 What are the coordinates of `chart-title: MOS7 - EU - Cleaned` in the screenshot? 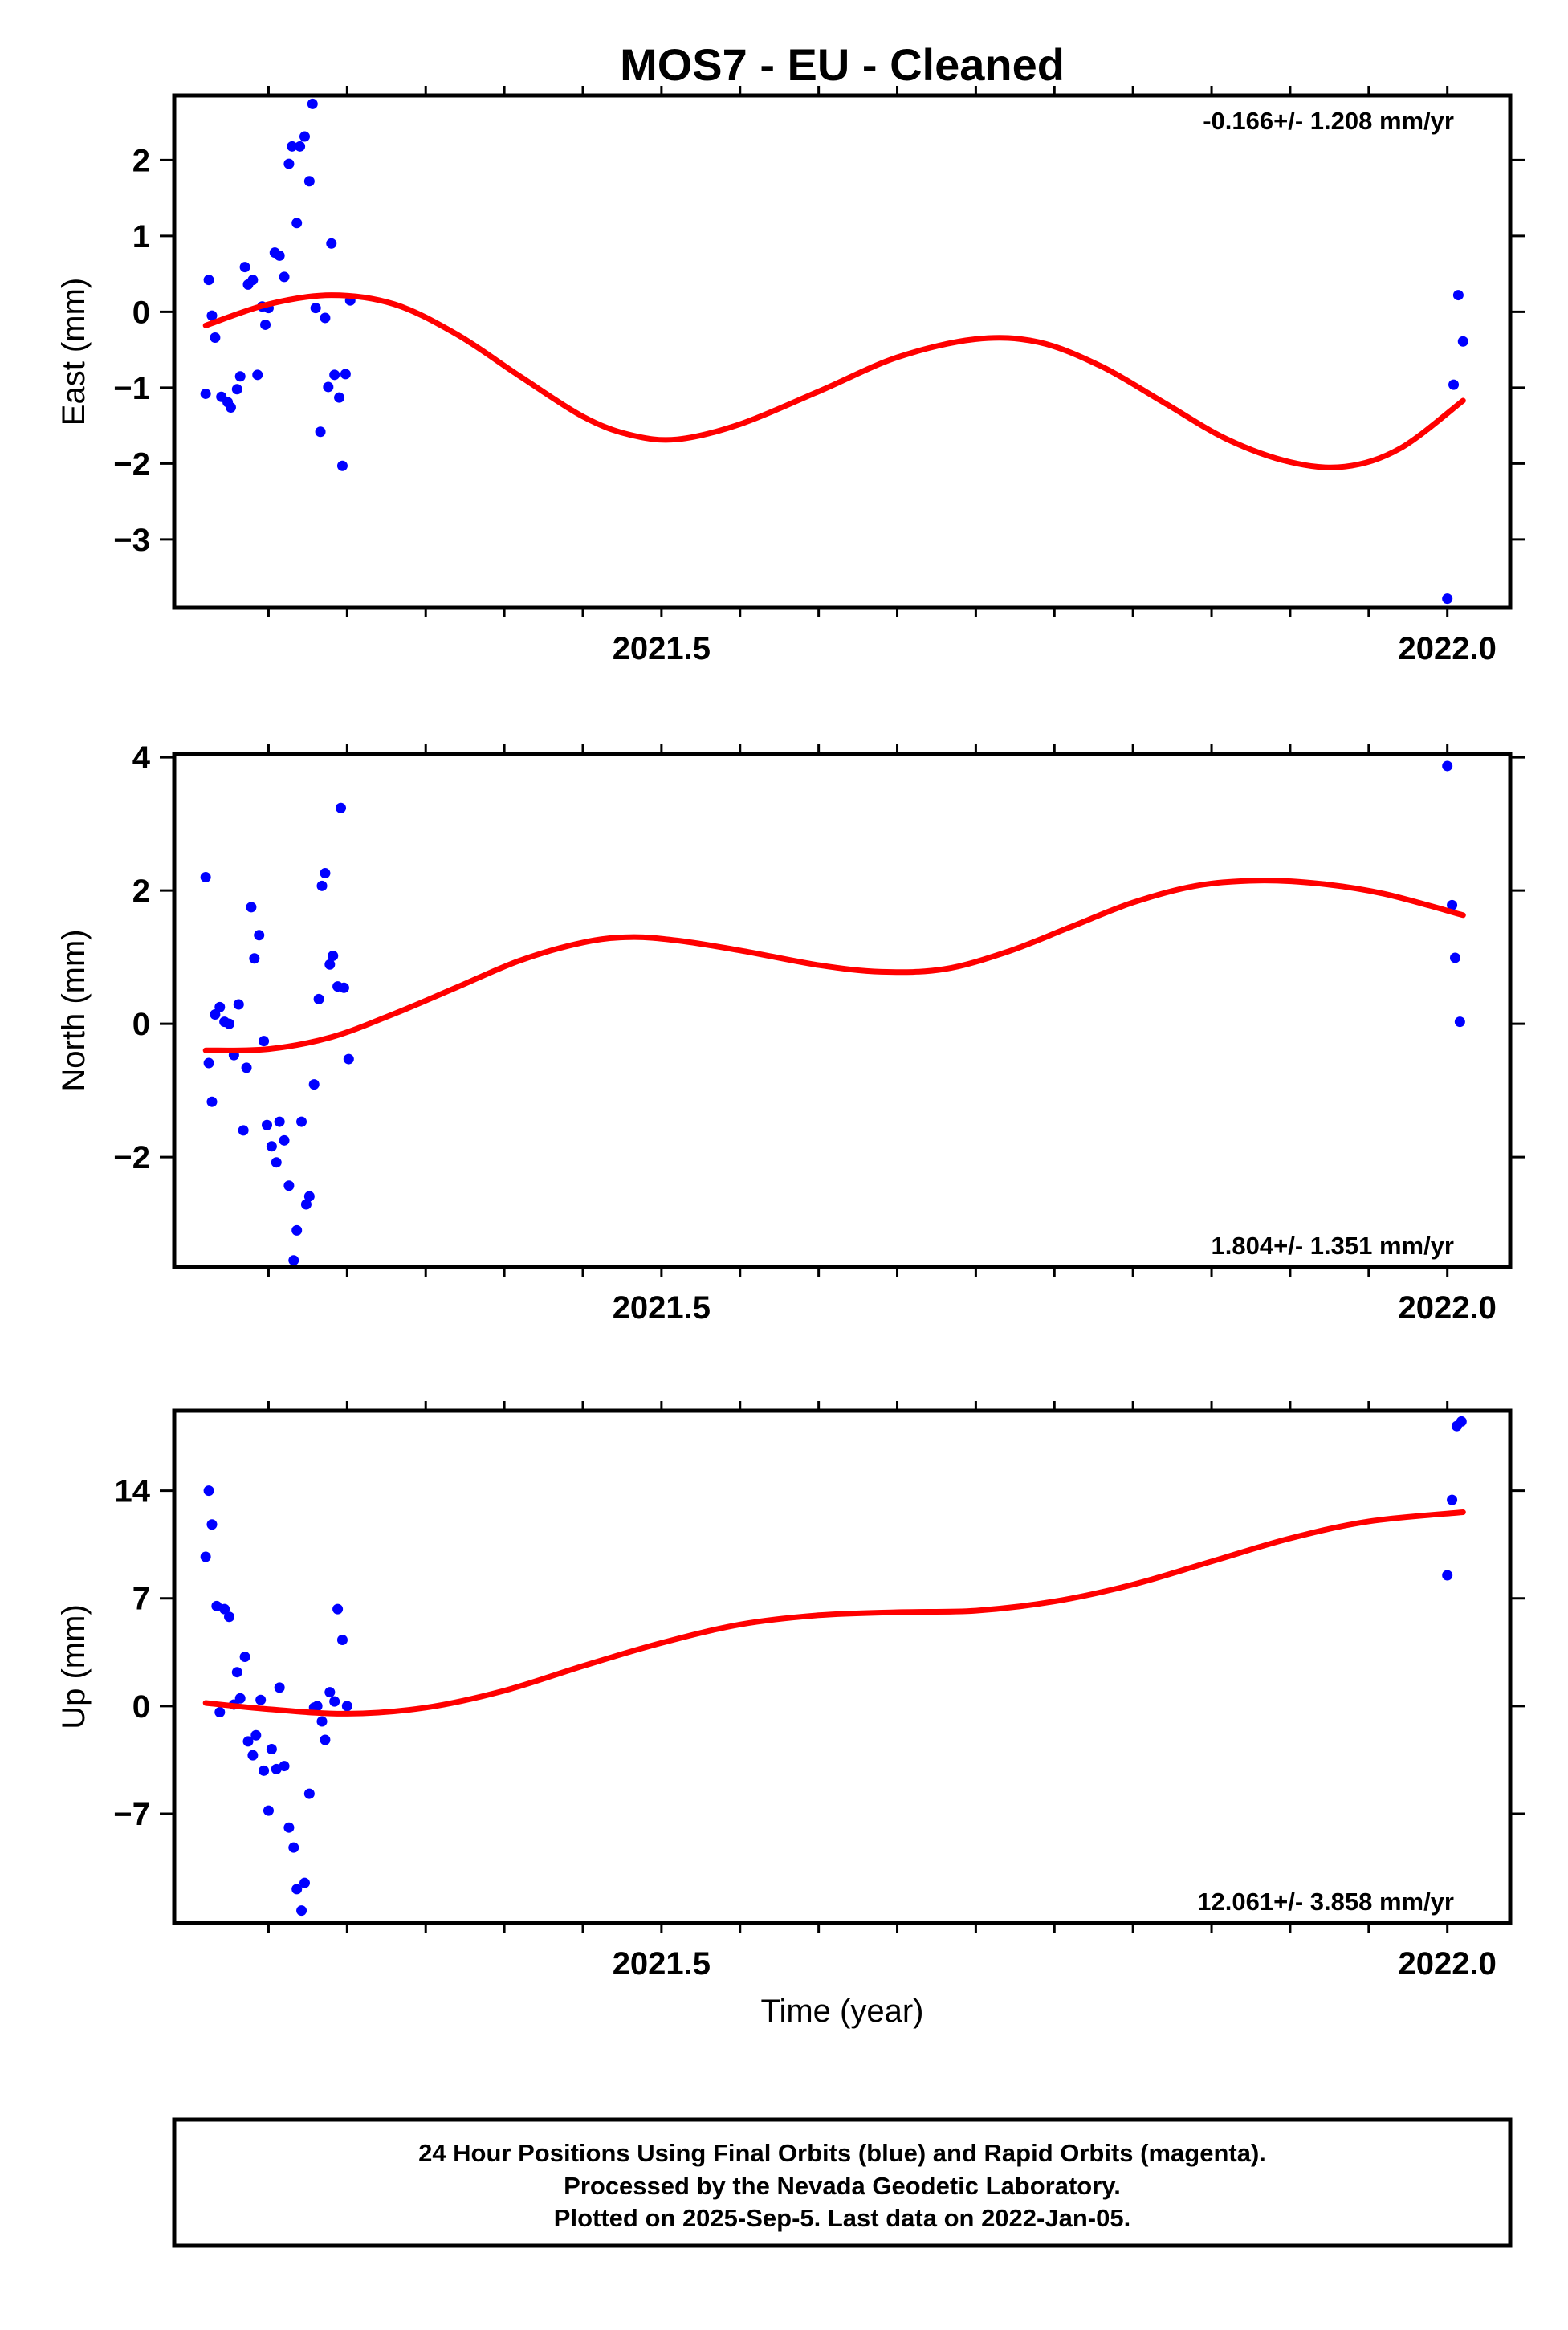 It's located at (842, 64).